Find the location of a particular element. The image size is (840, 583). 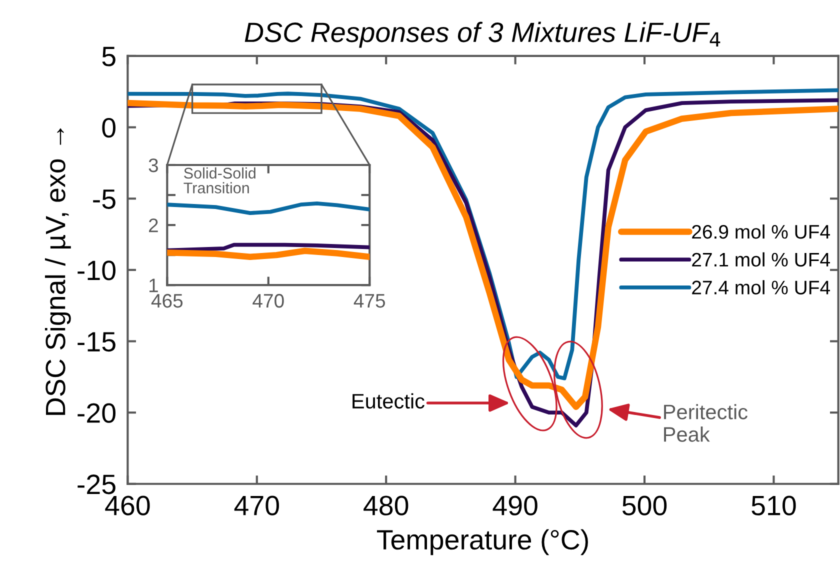

y-tick-label: 2 is located at coordinates (153, 225).